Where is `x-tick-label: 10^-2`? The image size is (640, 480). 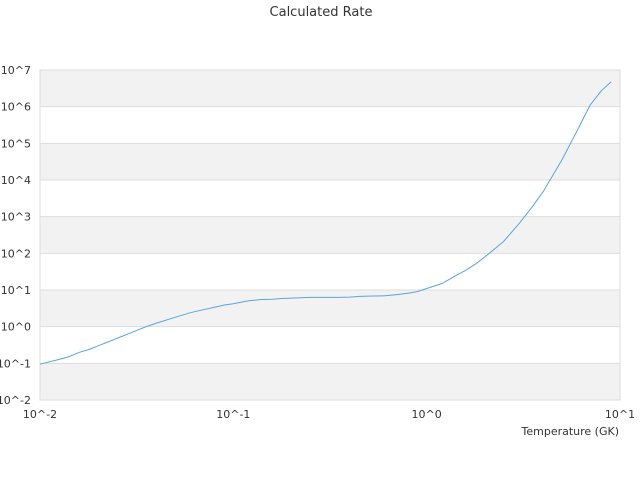 x-tick-label: 10^-2 is located at coordinates (40, 414).